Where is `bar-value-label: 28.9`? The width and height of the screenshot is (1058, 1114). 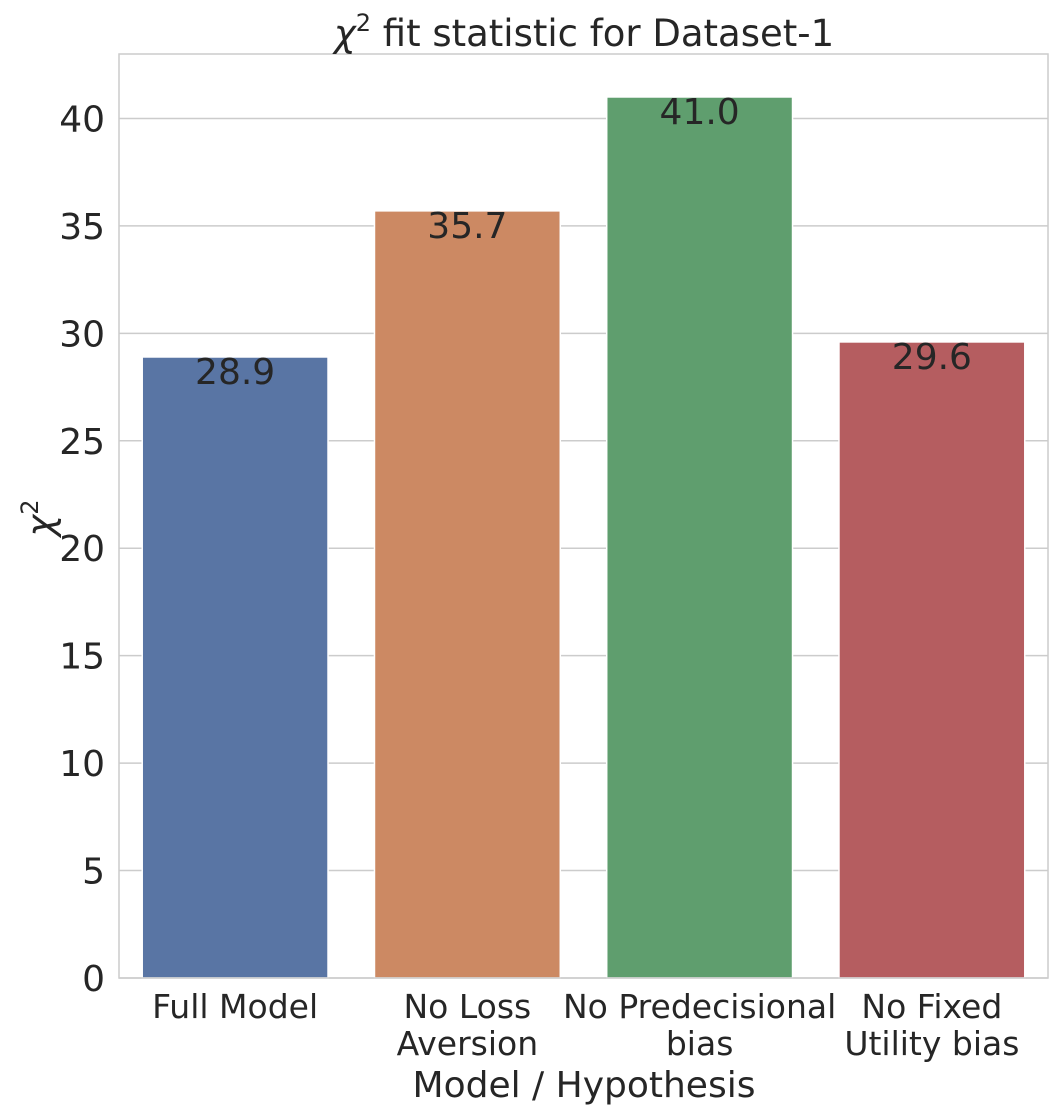 bar-value-label: 28.9 is located at coordinates (235, 372).